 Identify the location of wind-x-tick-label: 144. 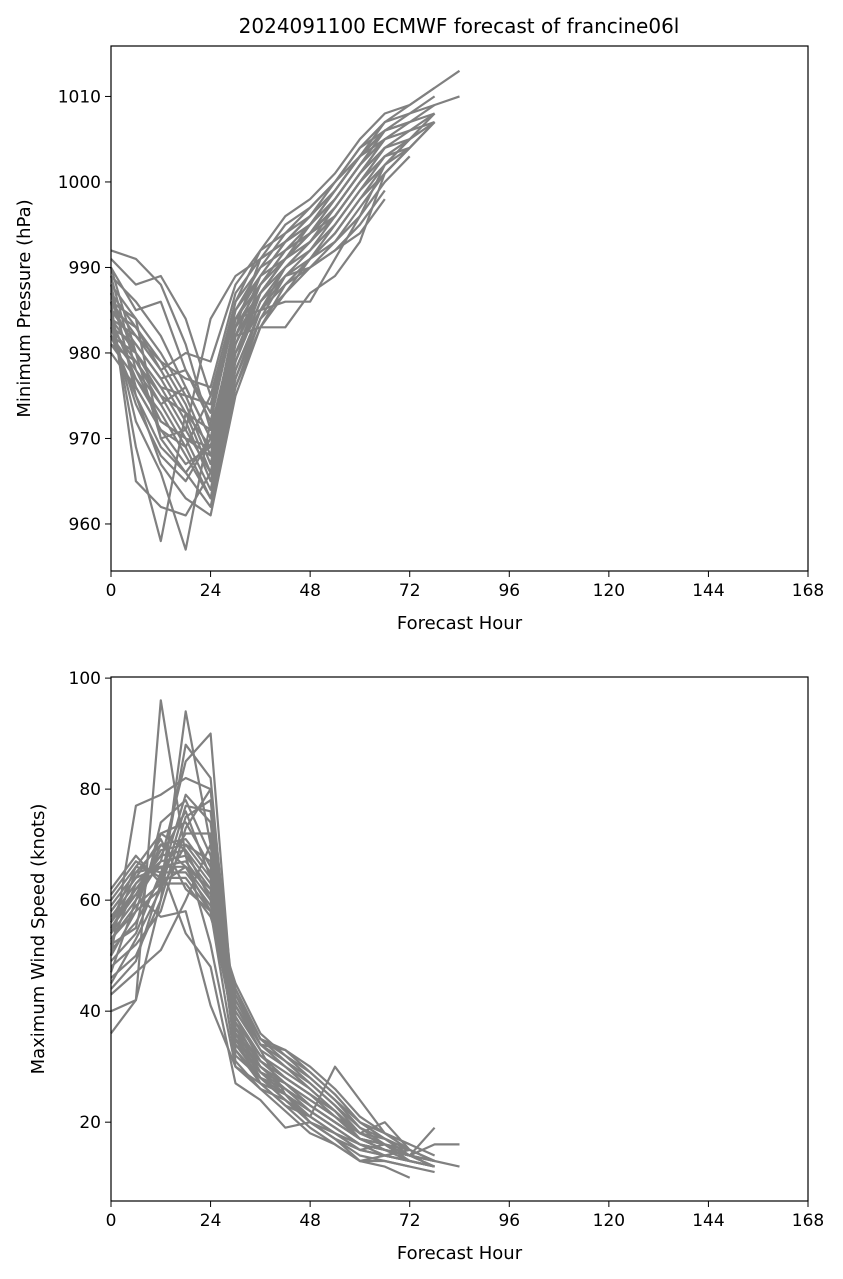
(708, 1221).